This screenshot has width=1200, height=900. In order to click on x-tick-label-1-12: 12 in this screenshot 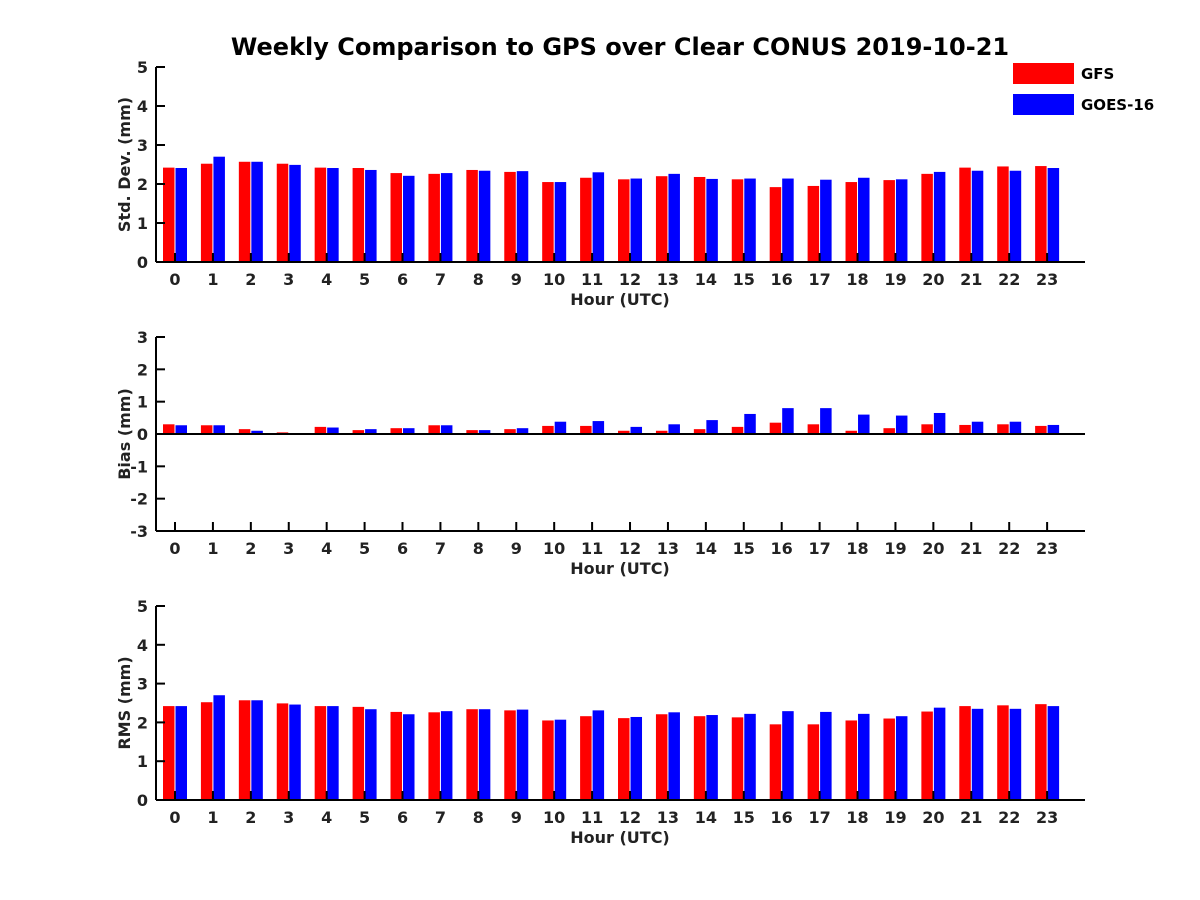, I will do `click(630, 548)`.